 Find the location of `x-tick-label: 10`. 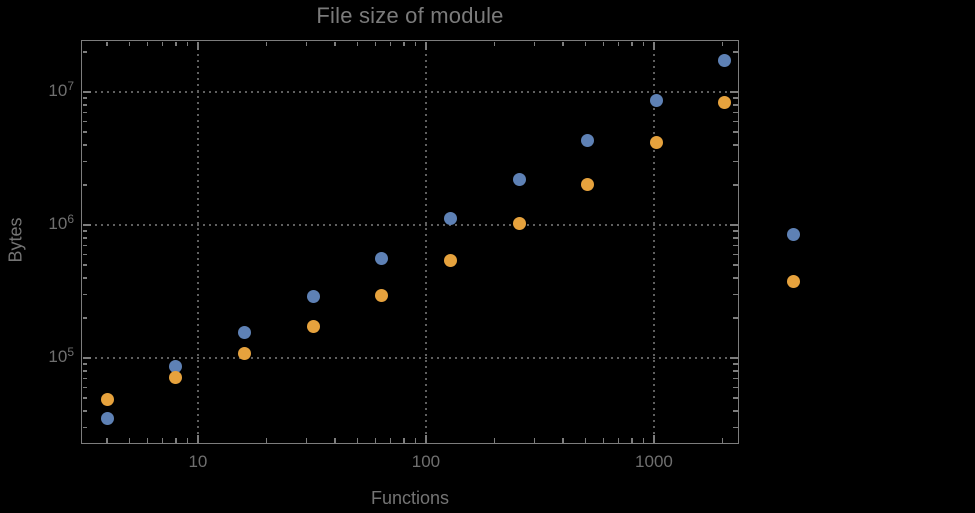

x-tick-label: 10 is located at coordinates (198, 461).